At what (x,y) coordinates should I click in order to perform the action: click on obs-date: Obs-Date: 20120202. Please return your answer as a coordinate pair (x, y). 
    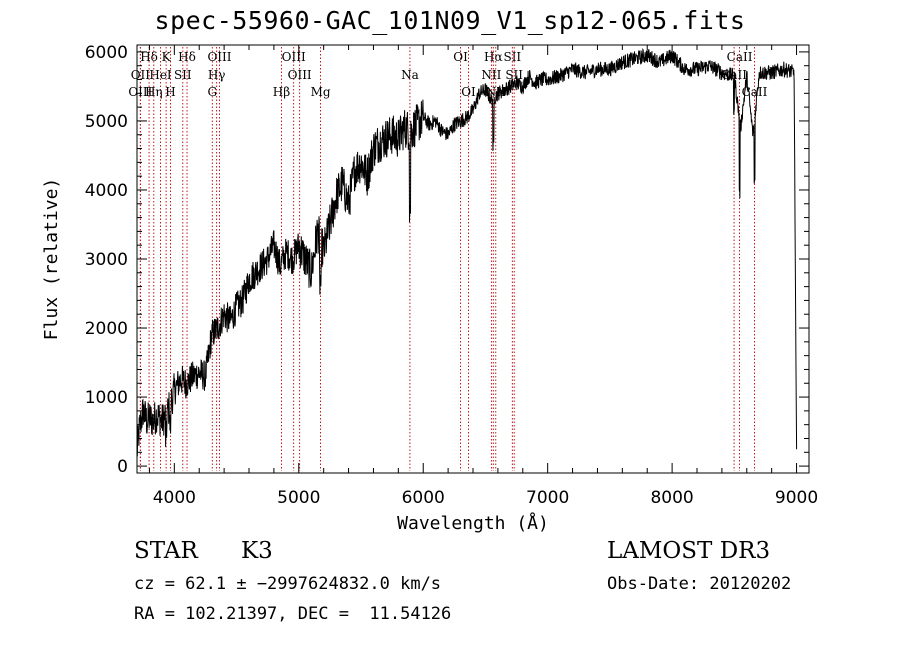
    Looking at the image, I should click on (699, 584).